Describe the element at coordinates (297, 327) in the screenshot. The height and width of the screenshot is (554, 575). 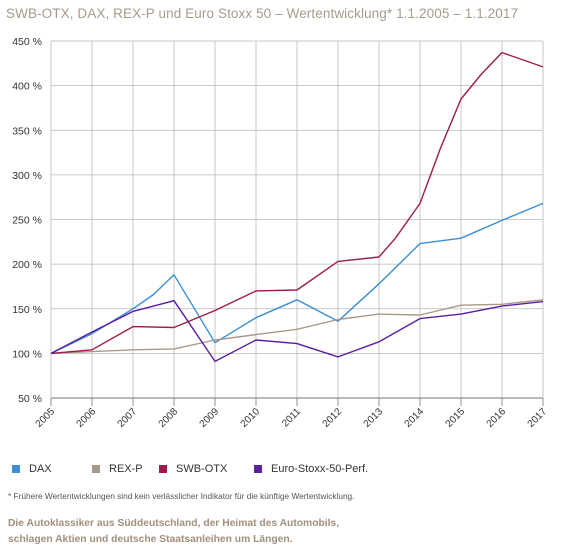
I see `series-line-rex-p` at that location.